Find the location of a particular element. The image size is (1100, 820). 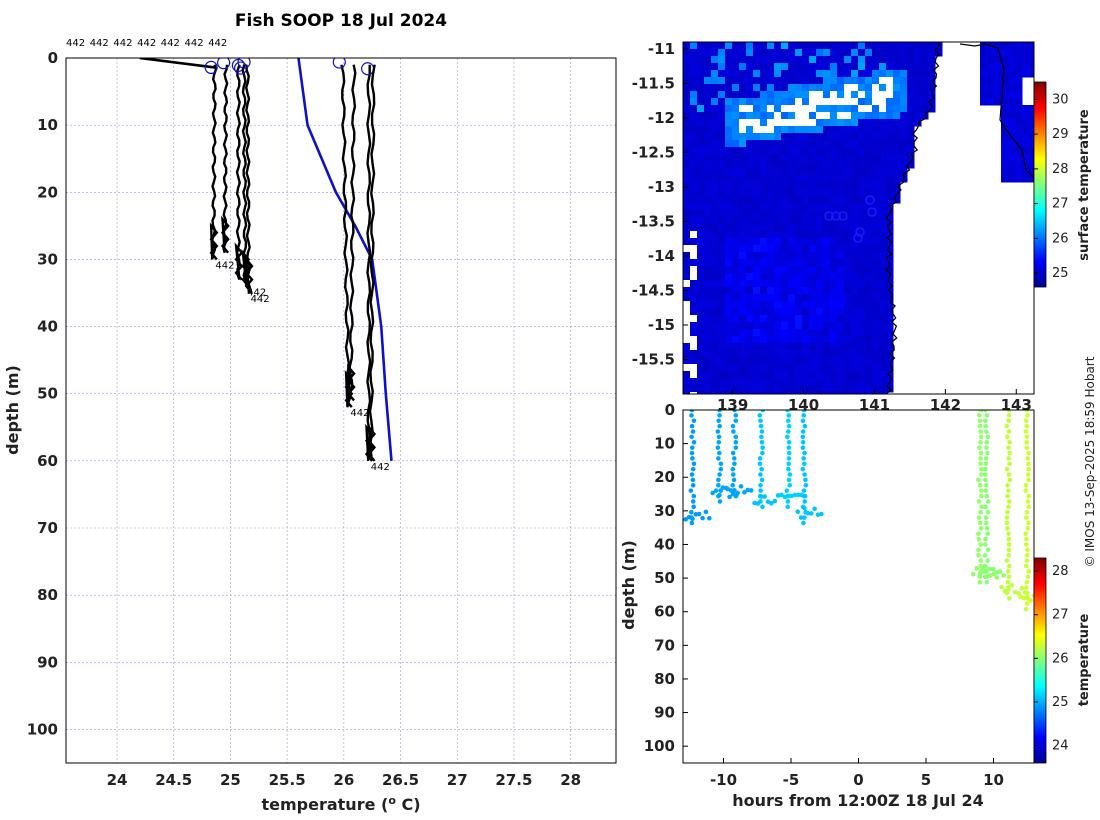

figure-title: Fish SOOP 18 Jul 2024 is located at coordinates (341, 21).